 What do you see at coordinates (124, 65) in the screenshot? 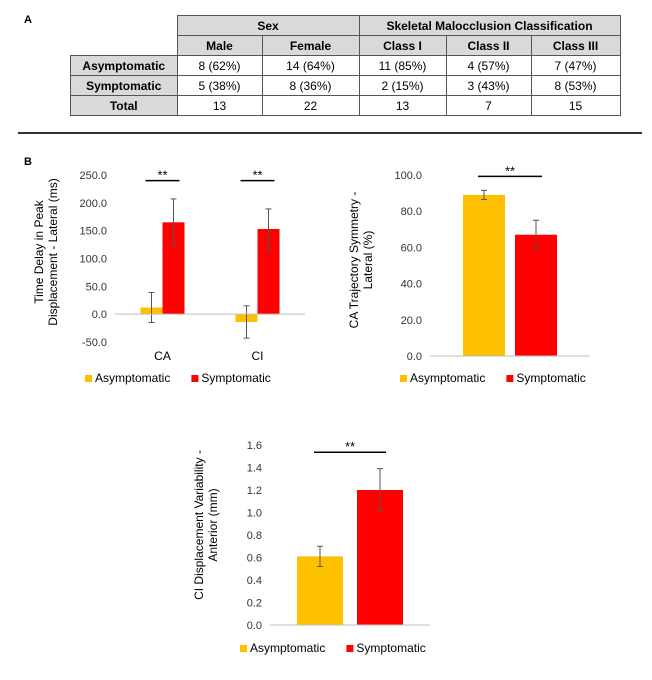
I see `row-header: Asymptomatic` at bounding box center [124, 65].